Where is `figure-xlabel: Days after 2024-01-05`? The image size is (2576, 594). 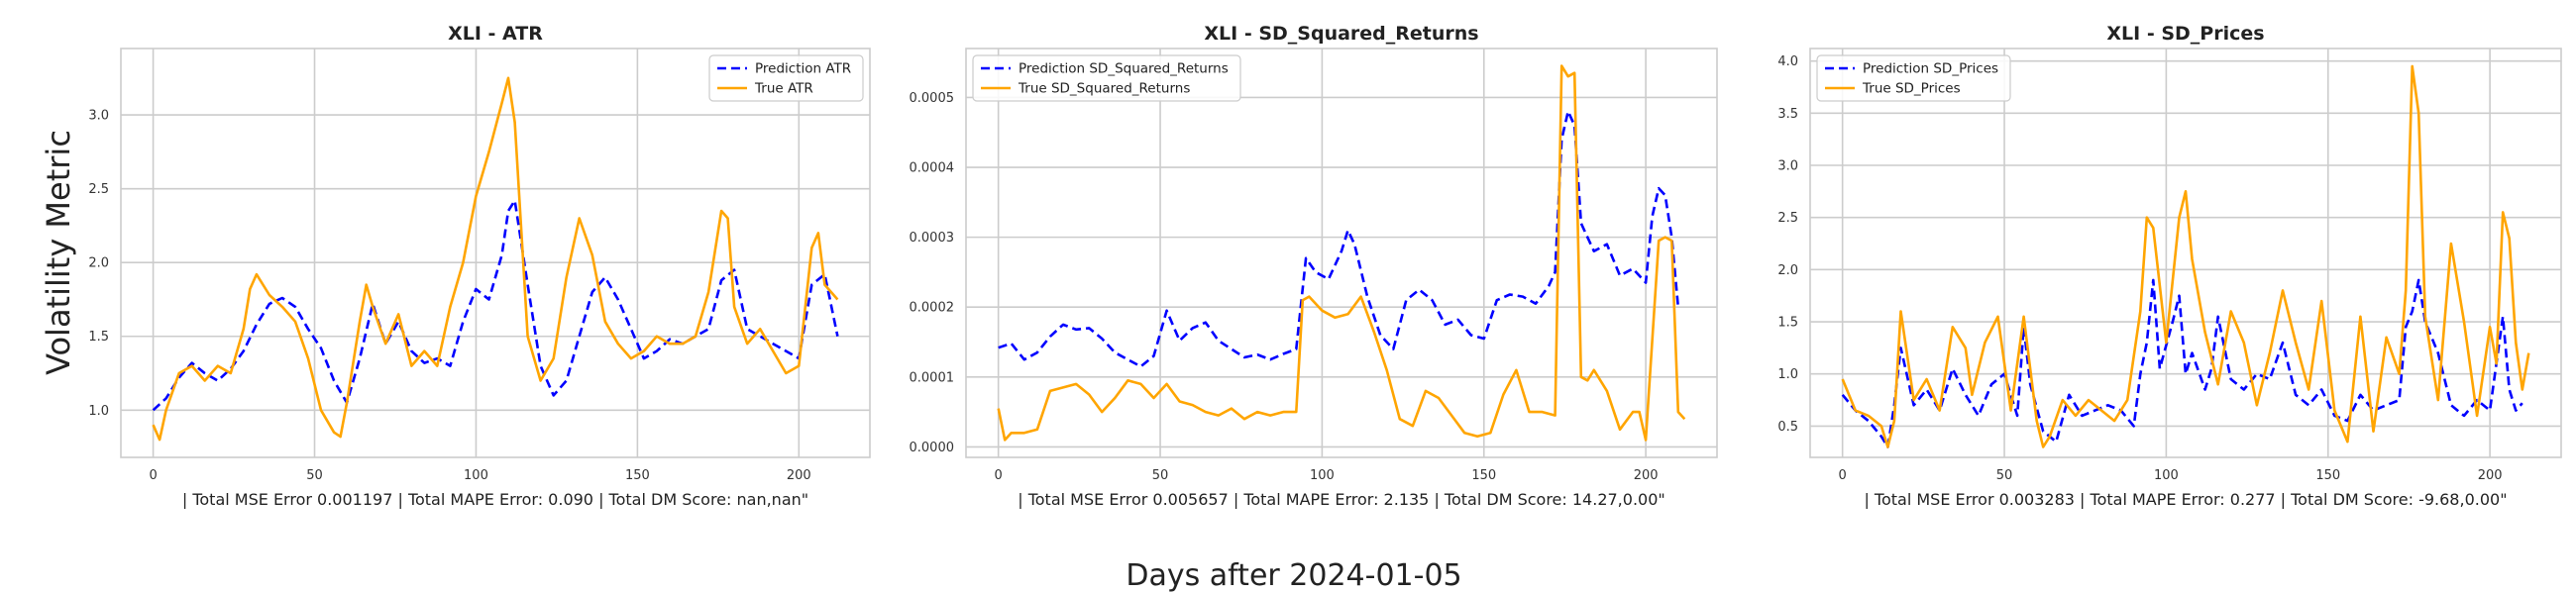
figure-xlabel: Days after 2024-01-05 is located at coordinates (1294, 576).